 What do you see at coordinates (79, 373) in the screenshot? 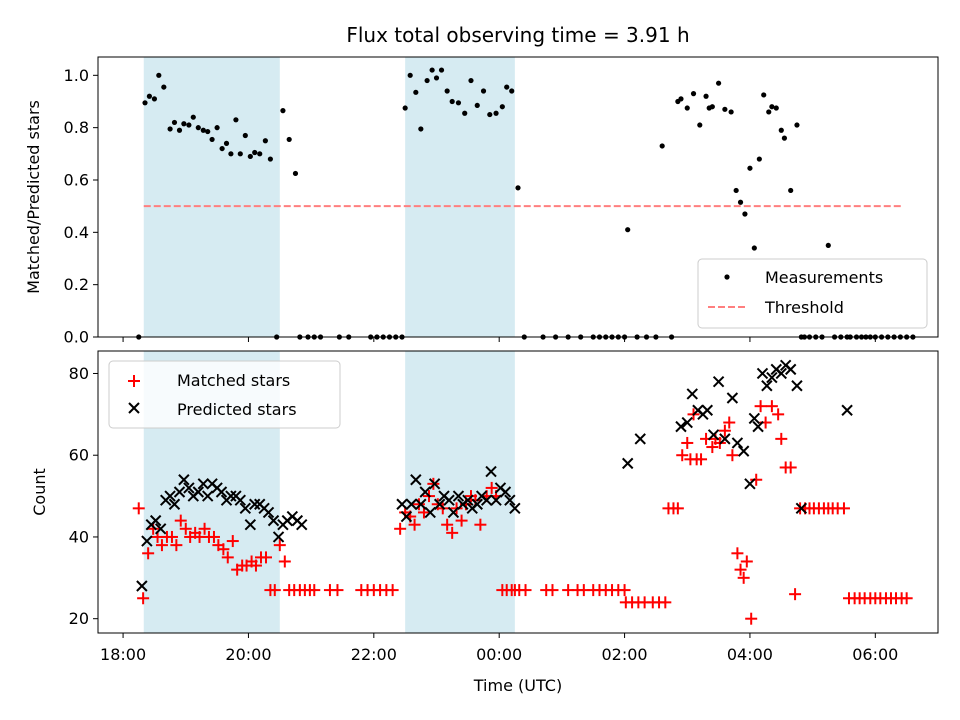
I see `bottom-y-tick-label: 80` at bounding box center [79, 373].